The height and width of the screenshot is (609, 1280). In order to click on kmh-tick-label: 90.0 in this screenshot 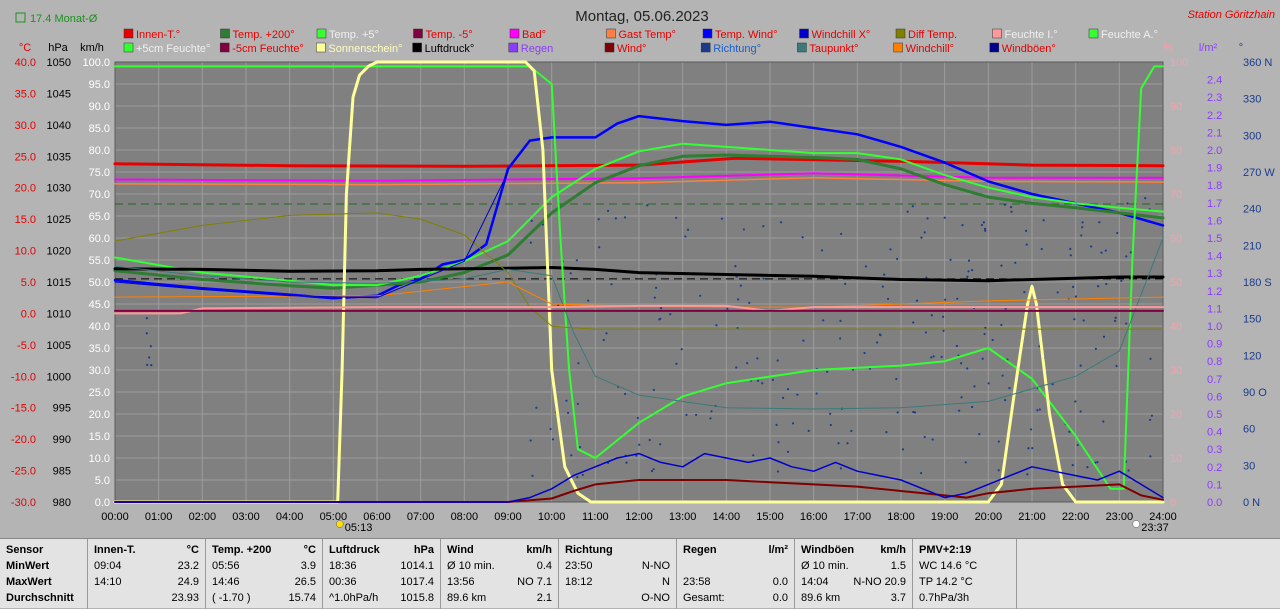, I will do `click(99, 107)`.